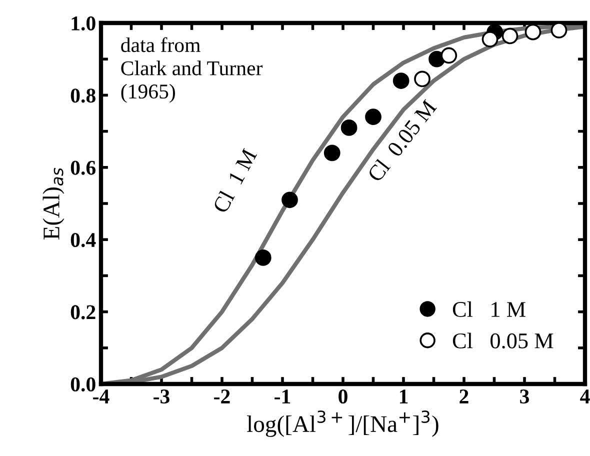 The image size is (590, 456). I want to click on x-tick-label: -3, so click(162, 397).